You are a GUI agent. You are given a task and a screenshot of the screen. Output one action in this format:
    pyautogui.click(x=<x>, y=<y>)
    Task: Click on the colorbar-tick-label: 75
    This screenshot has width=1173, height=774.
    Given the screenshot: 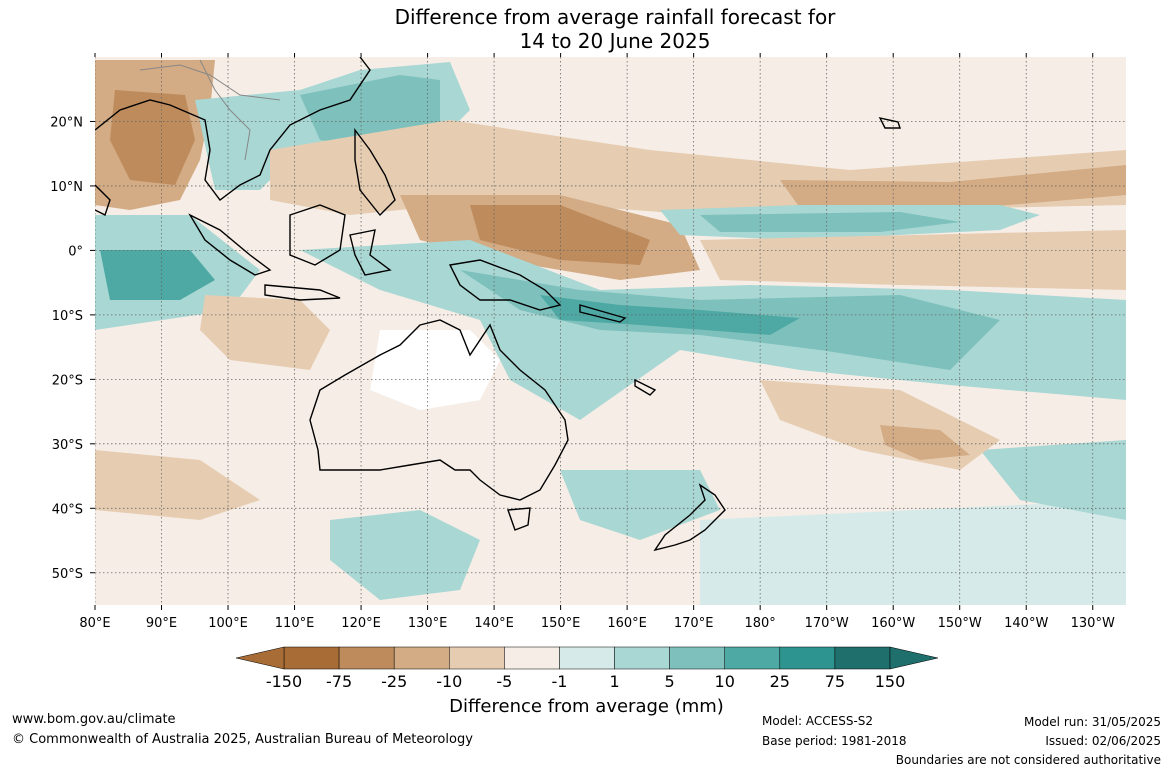 What is the action you would take?
    pyautogui.click(x=835, y=681)
    